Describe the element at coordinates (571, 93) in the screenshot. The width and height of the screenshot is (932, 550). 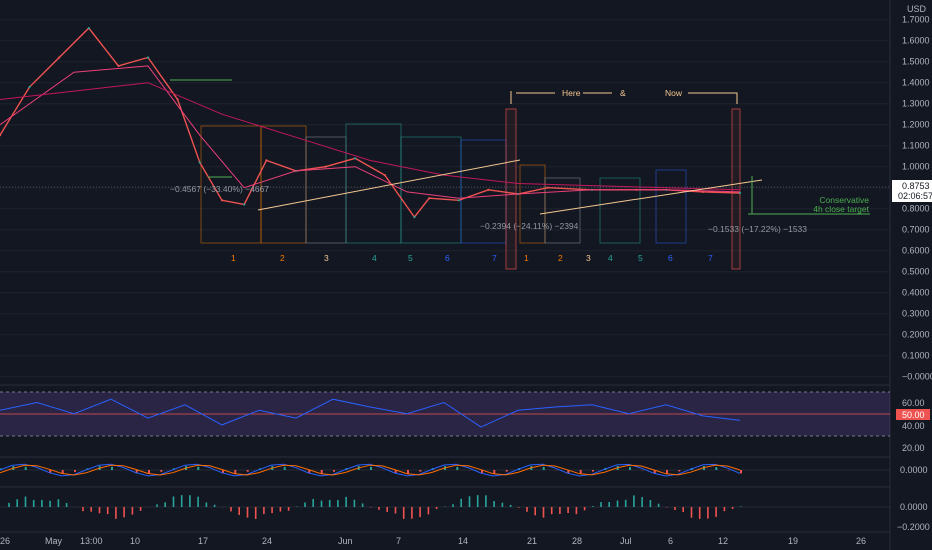
I see `here-label: Here` at that location.